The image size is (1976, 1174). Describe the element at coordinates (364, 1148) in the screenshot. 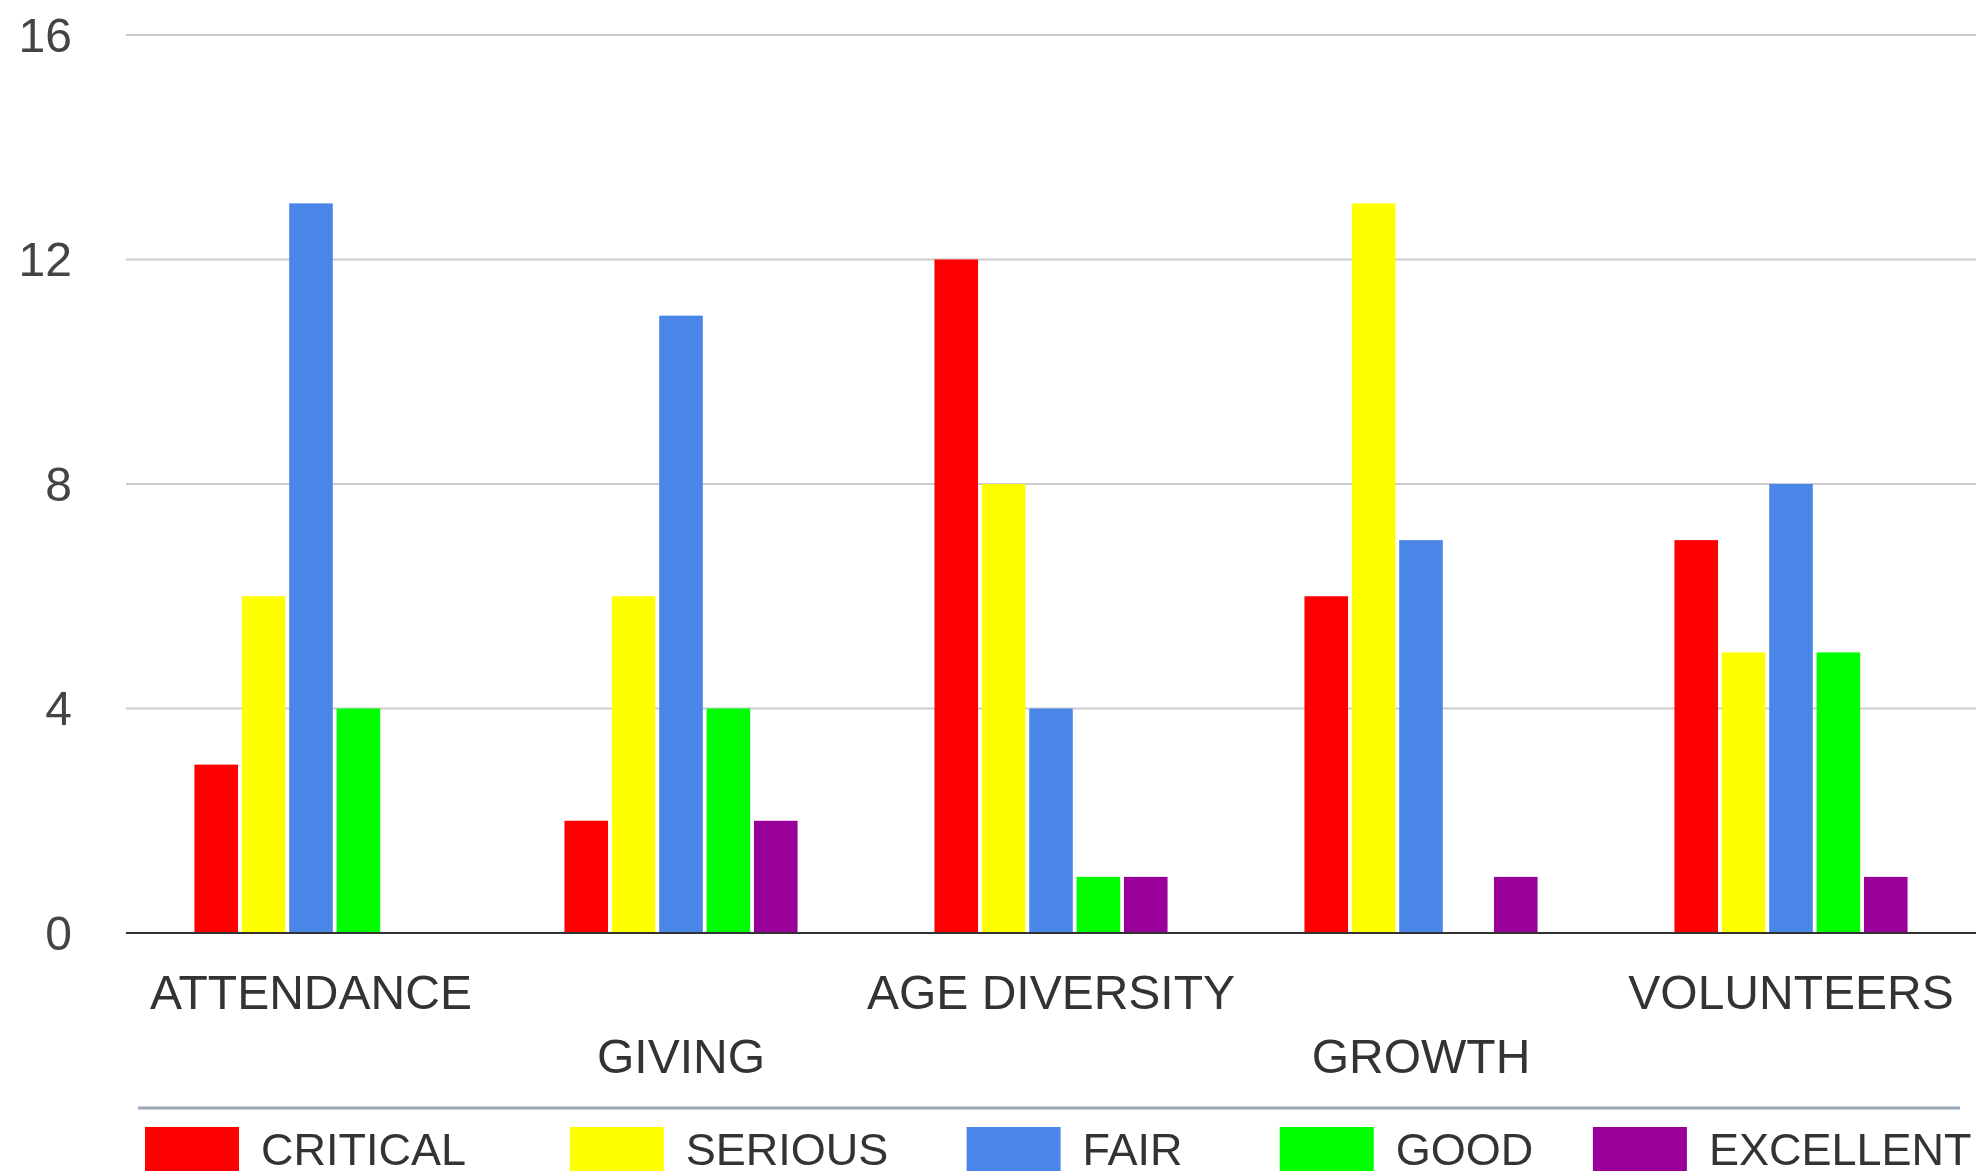

I see `legend-label: CRITICAL` at that location.